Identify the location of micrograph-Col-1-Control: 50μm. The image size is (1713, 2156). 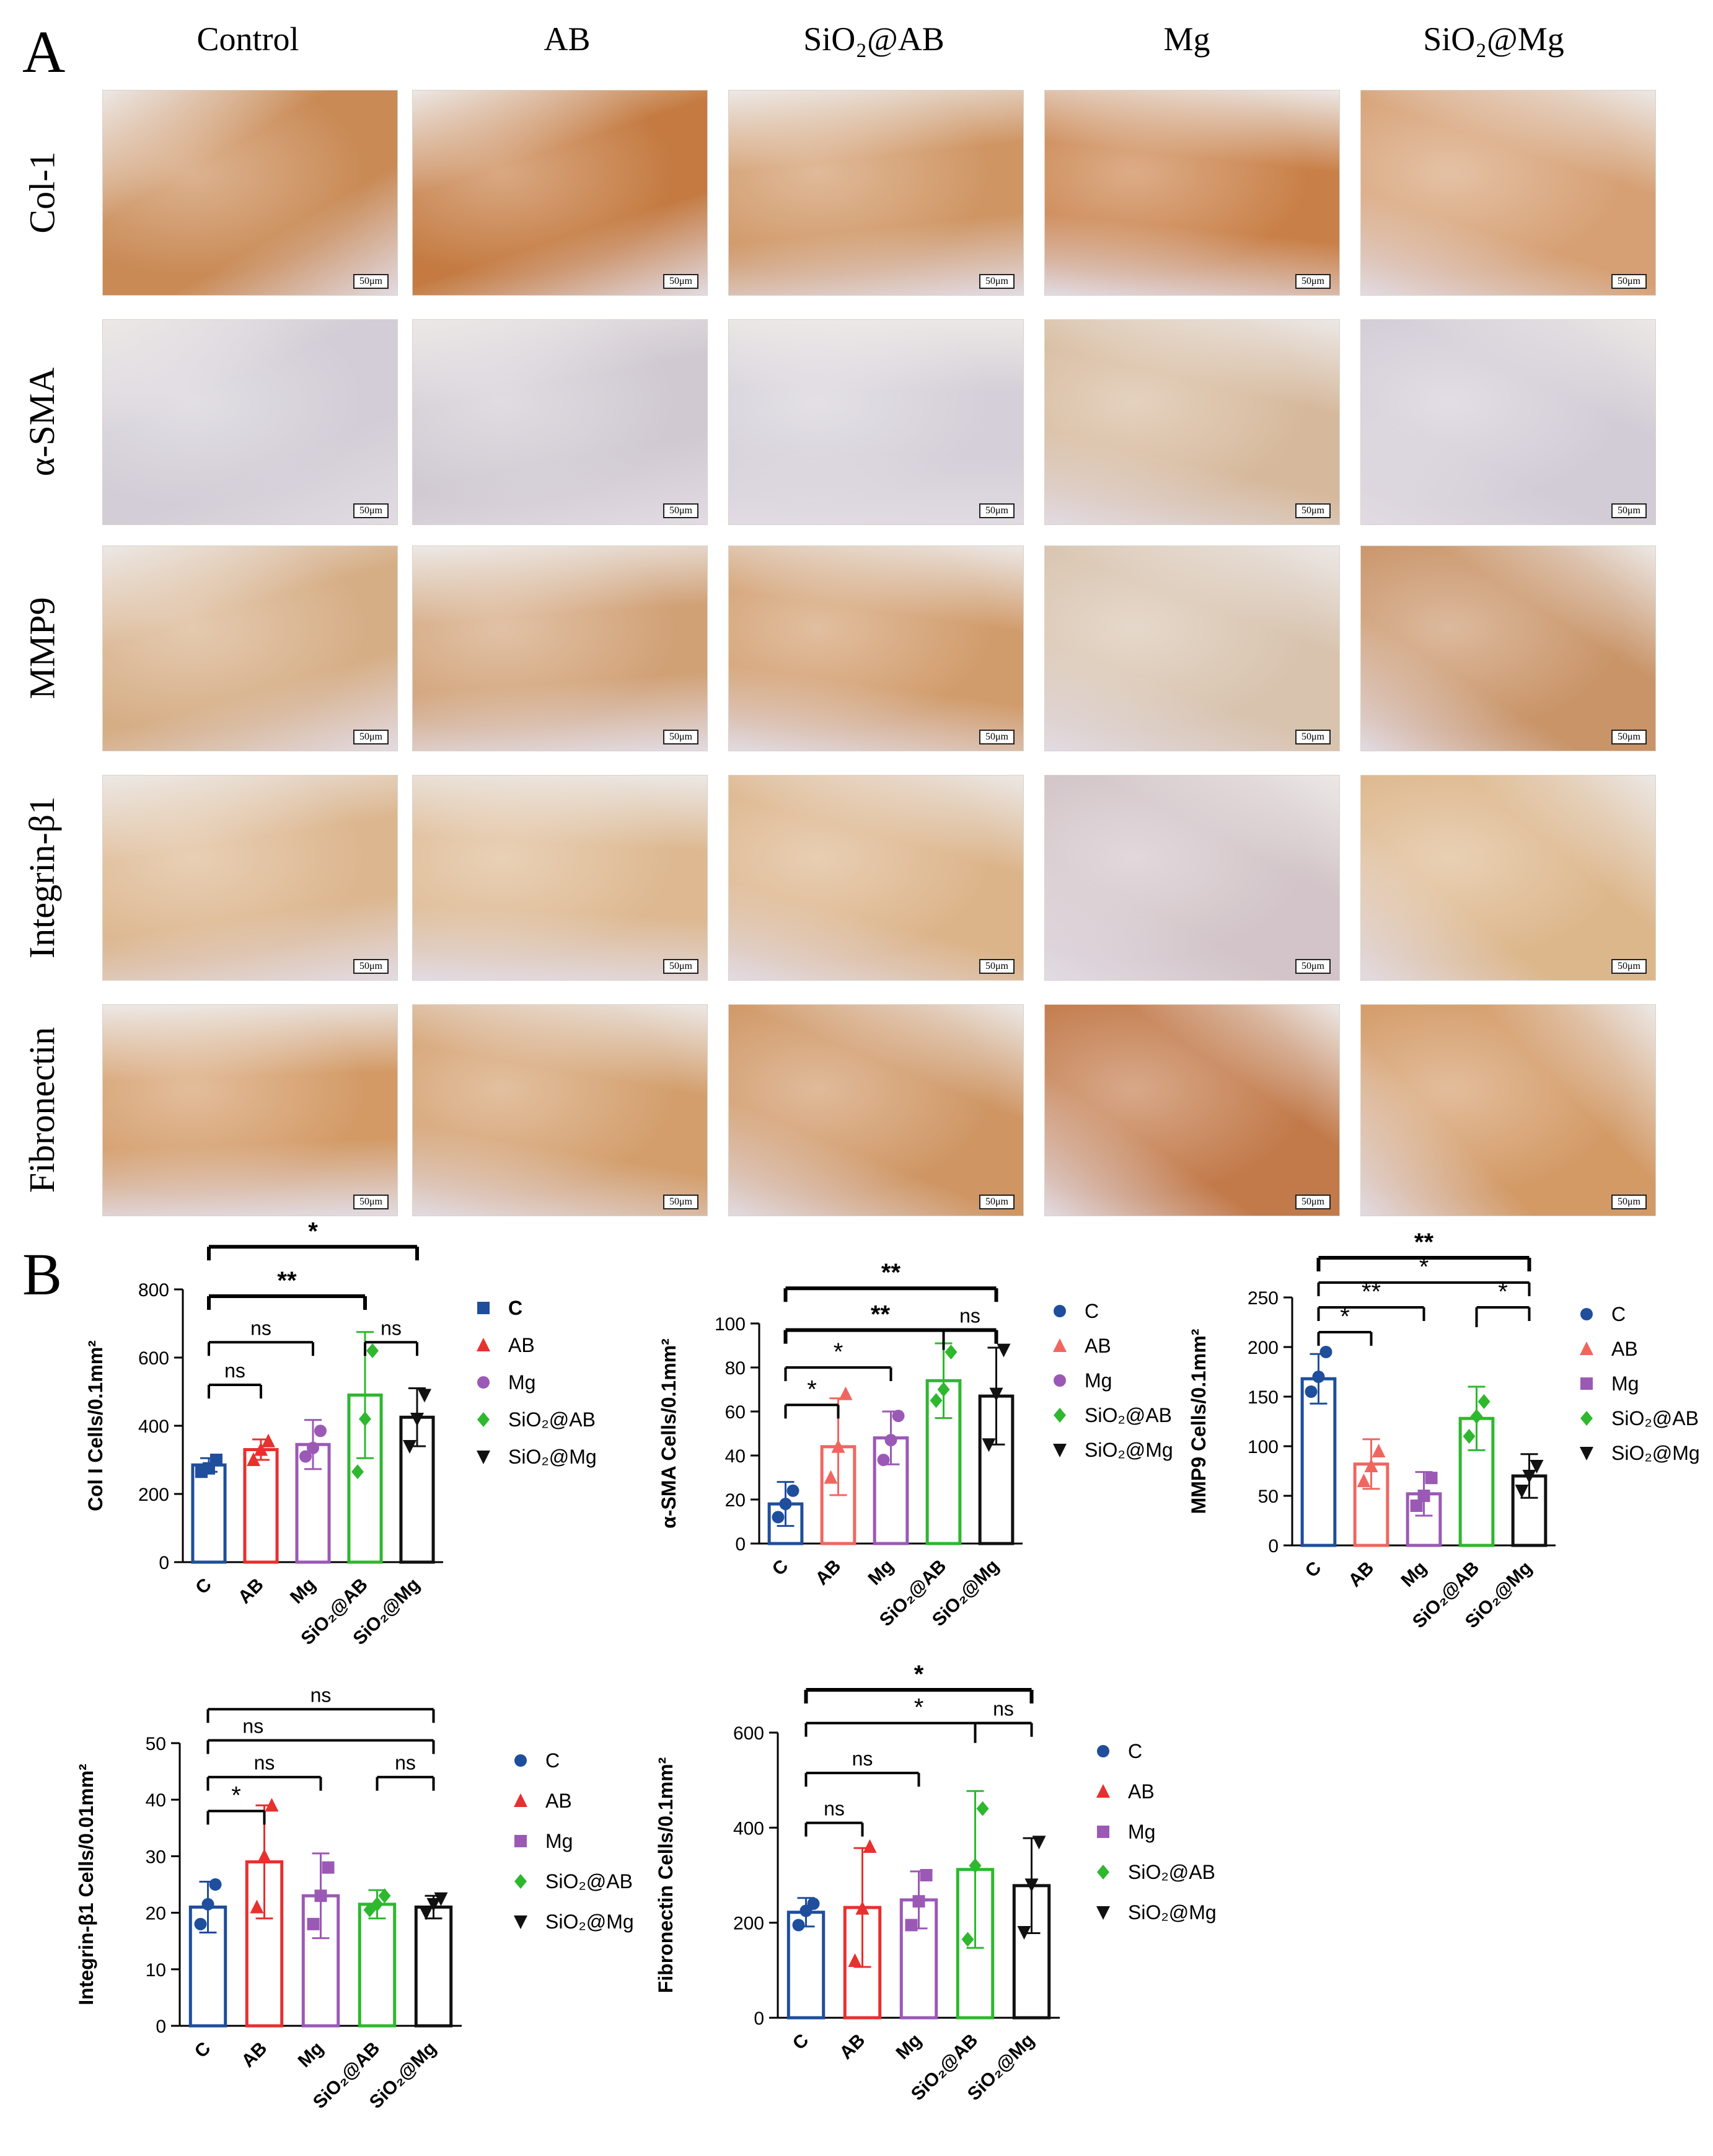
(250, 193).